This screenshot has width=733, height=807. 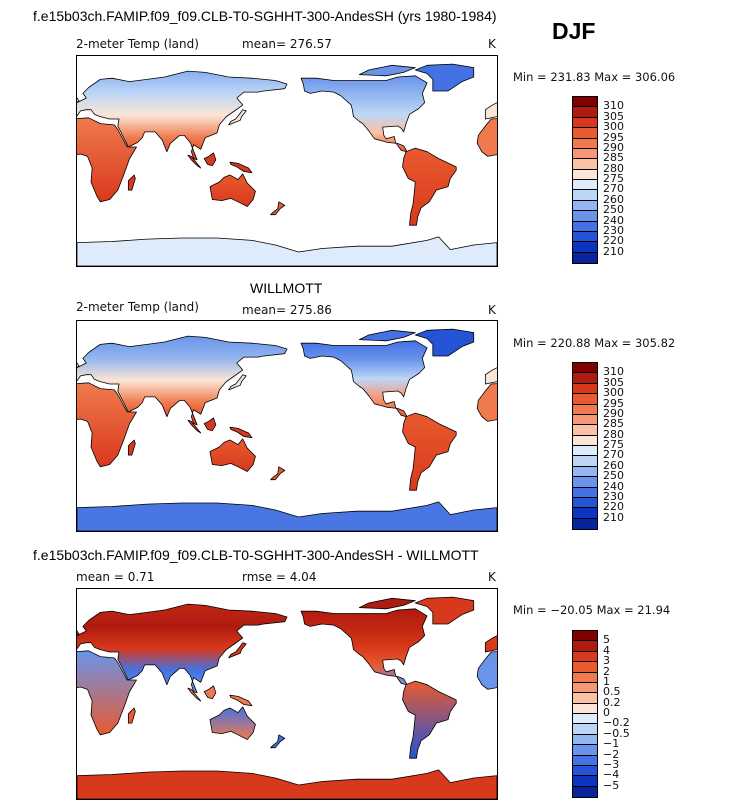 What do you see at coordinates (613, 137) in the screenshot?
I see `panel1-colorbar-tick-label: 295` at bounding box center [613, 137].